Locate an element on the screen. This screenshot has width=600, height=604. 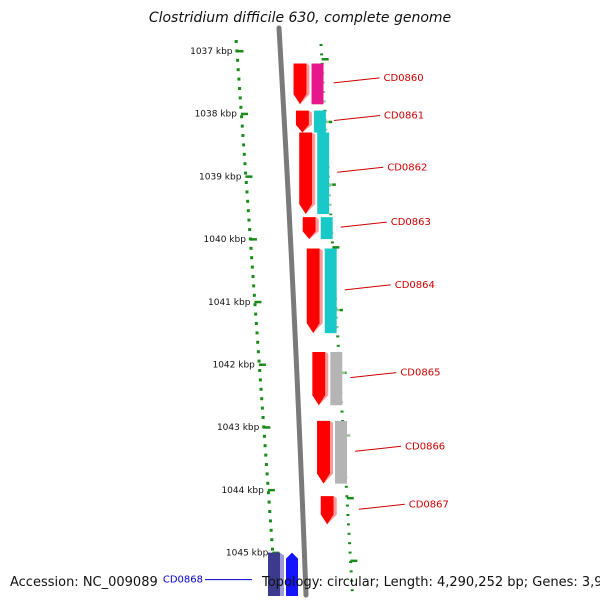
ruler-label: 1038 kbp is located at coordinates (216, 115).